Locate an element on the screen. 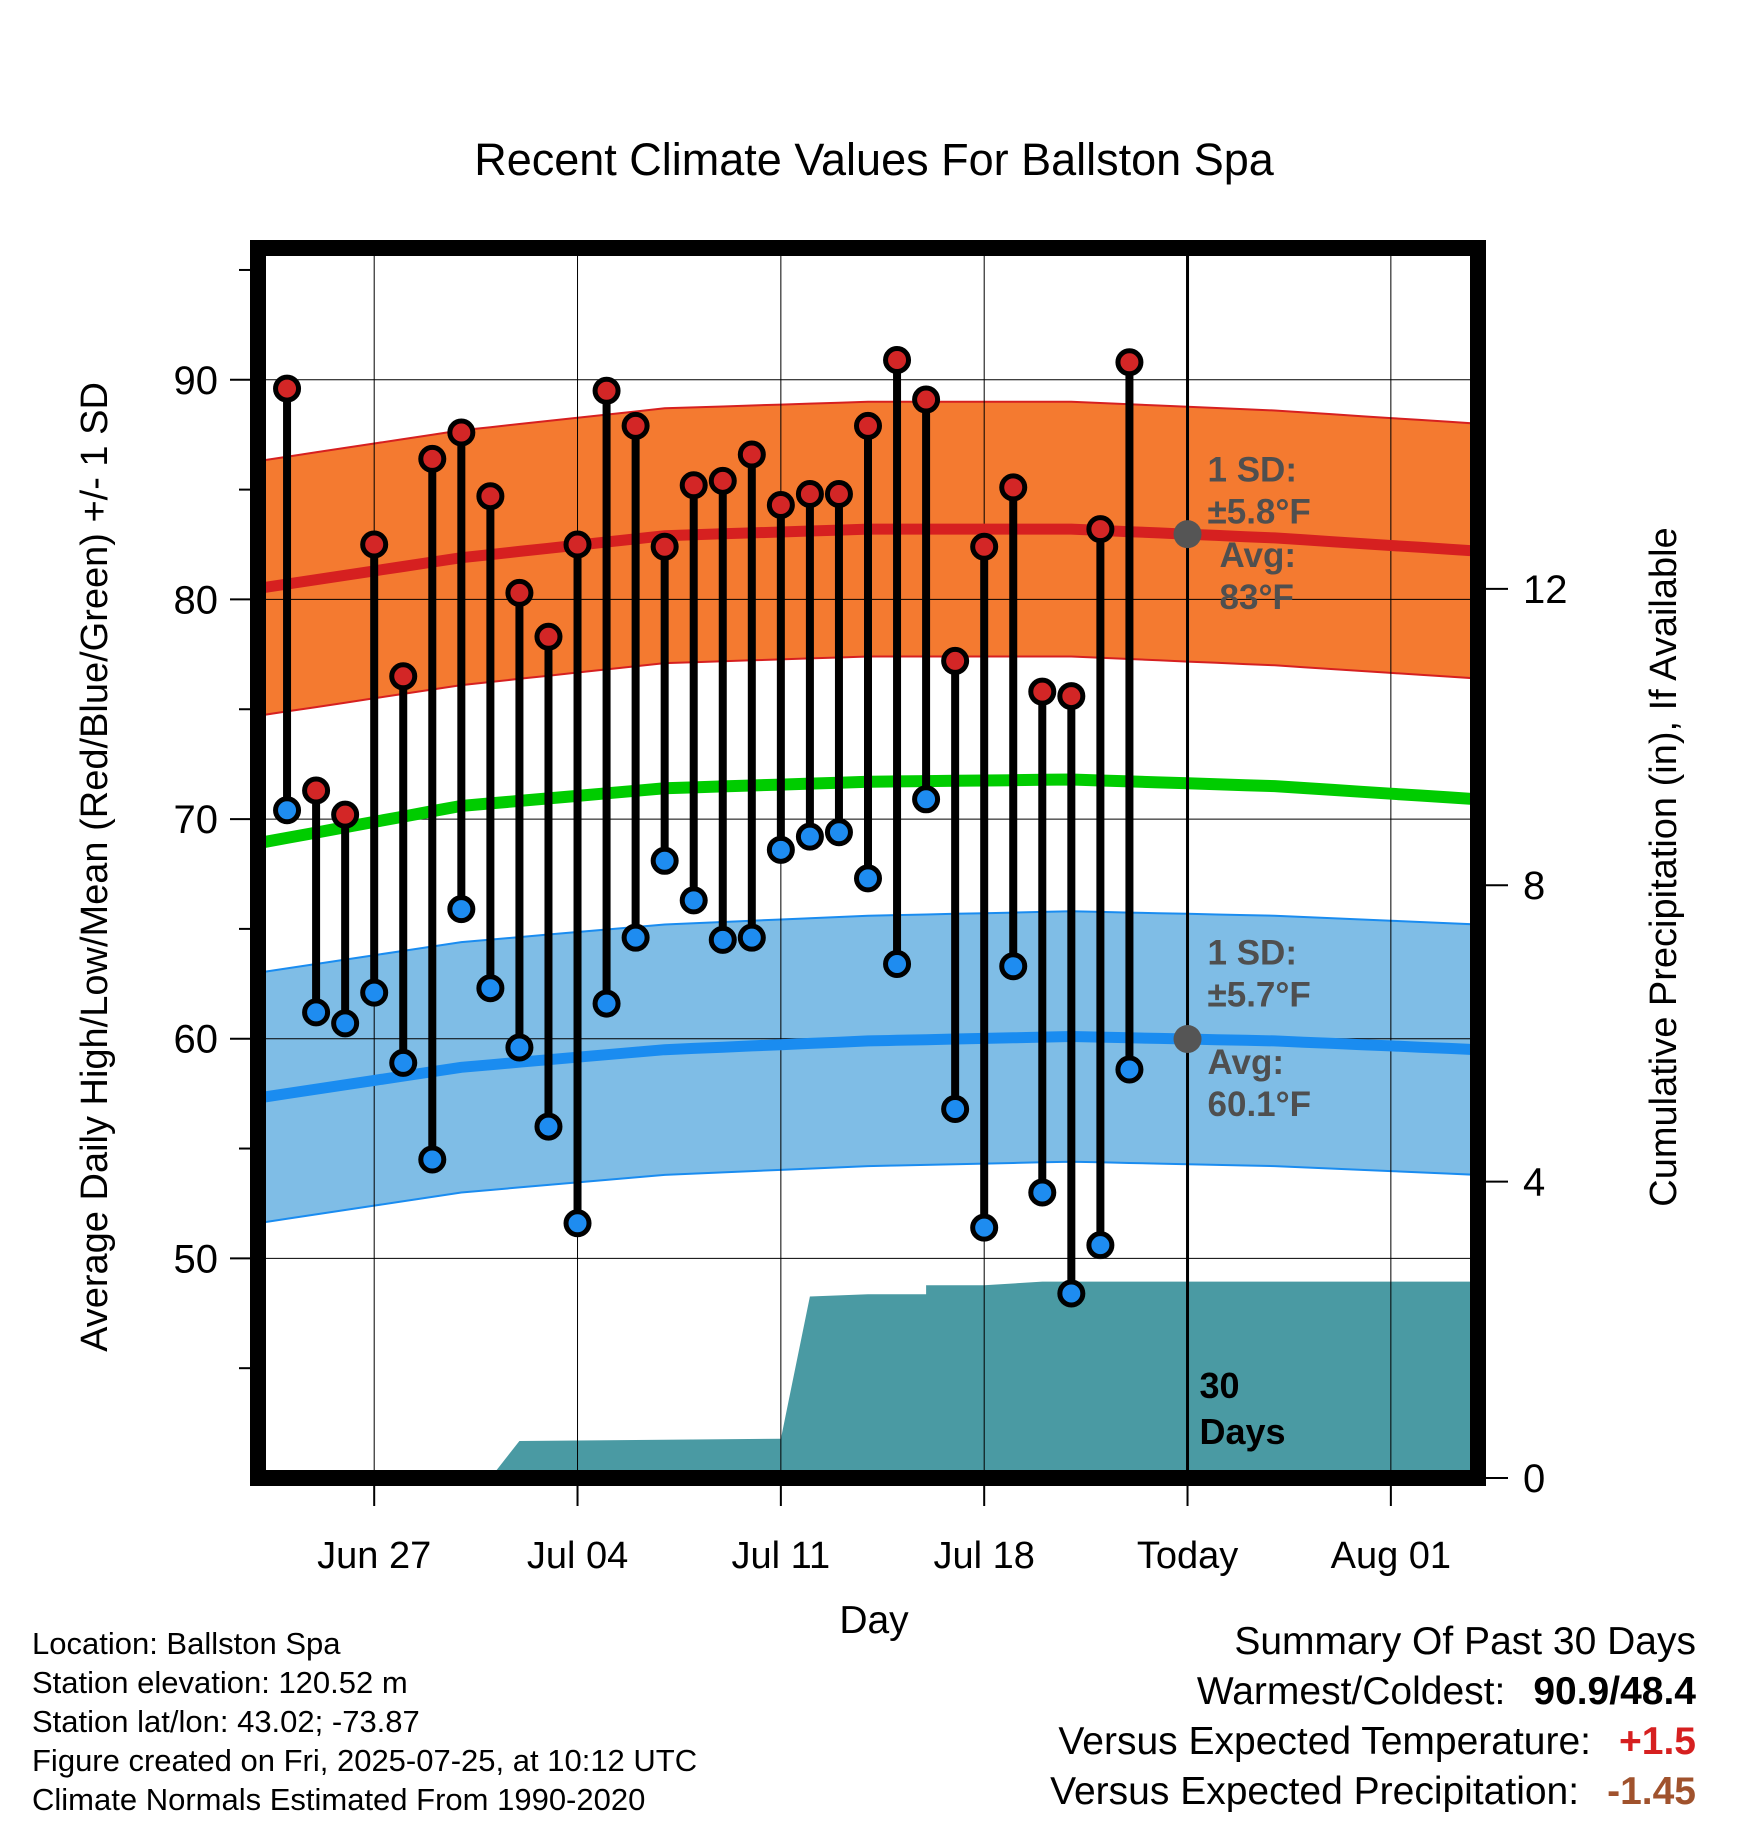  low-sd-value: ±5.7°F is located at coordinates (1259, 995).